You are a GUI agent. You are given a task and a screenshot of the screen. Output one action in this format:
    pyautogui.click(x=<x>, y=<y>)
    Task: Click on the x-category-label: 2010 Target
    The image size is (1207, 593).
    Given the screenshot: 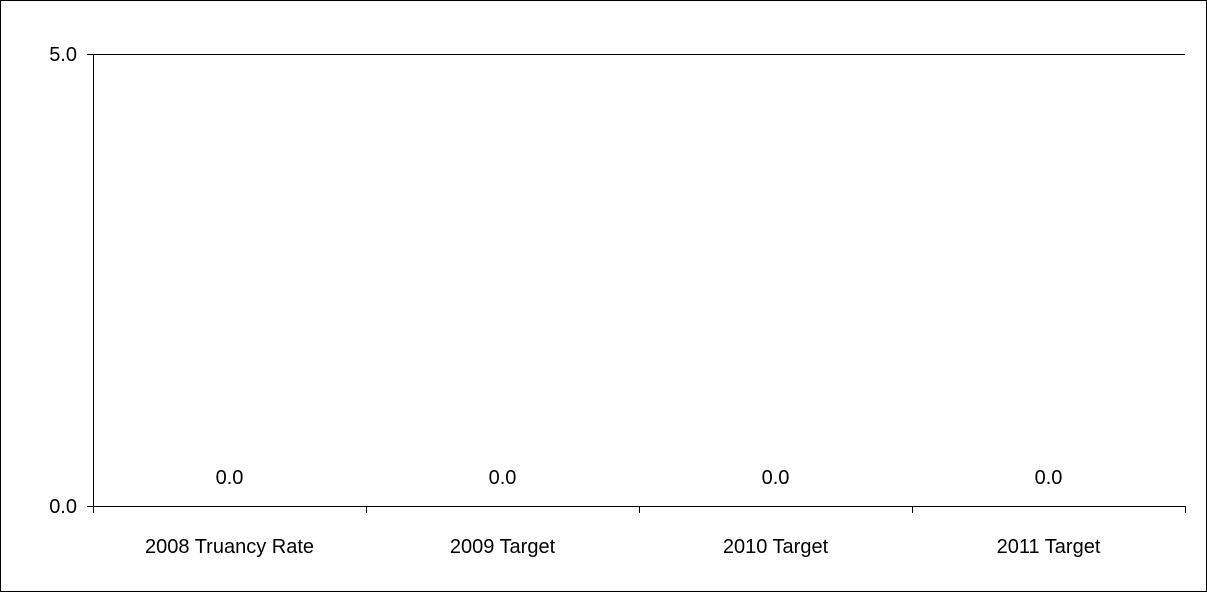 What is the action you would take?
    pyautogui.click(x=776, y=547)
    